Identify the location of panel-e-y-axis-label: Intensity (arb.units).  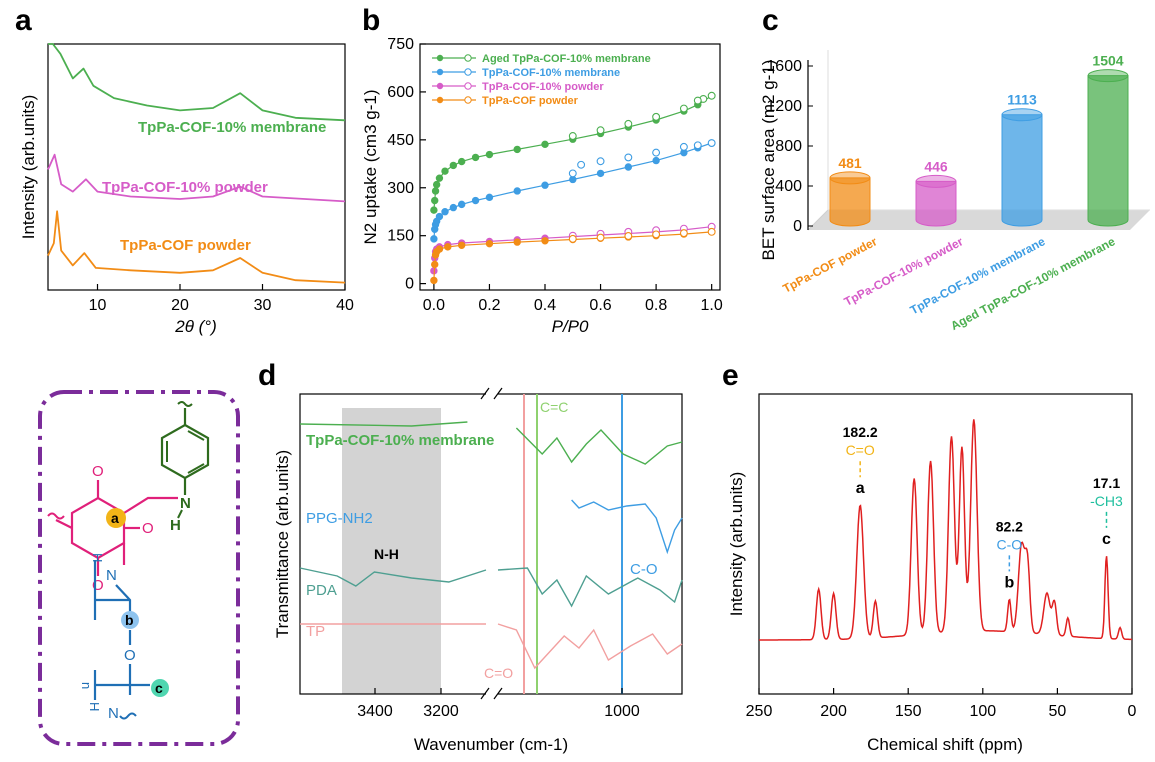
(736, 544).